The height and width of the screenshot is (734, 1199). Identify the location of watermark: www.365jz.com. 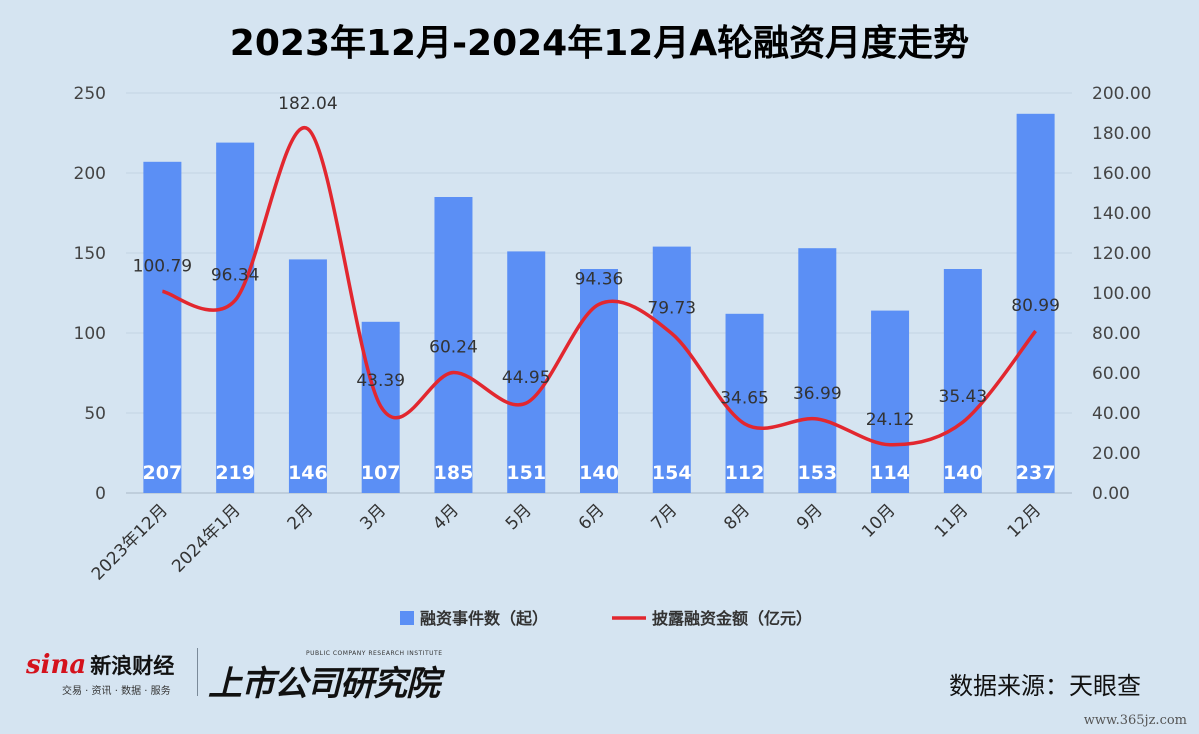
(1135, 720).